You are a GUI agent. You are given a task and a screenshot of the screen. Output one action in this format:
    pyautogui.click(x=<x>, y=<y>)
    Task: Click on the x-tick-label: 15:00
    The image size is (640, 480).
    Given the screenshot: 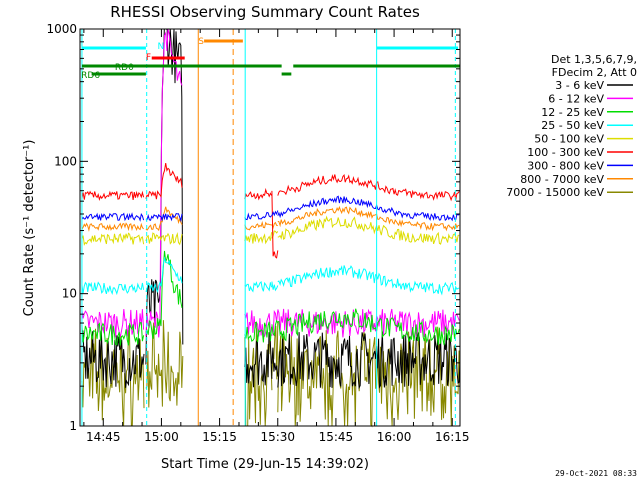 What is the action you would take?
    pyautogui.click(x=161, y=437)
    